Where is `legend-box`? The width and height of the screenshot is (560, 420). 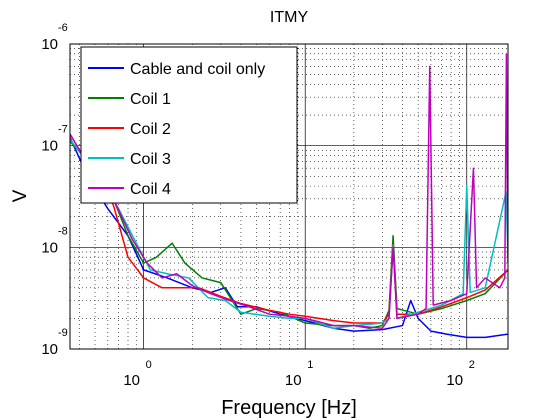 legend-box is located at coordinates (189, 125).